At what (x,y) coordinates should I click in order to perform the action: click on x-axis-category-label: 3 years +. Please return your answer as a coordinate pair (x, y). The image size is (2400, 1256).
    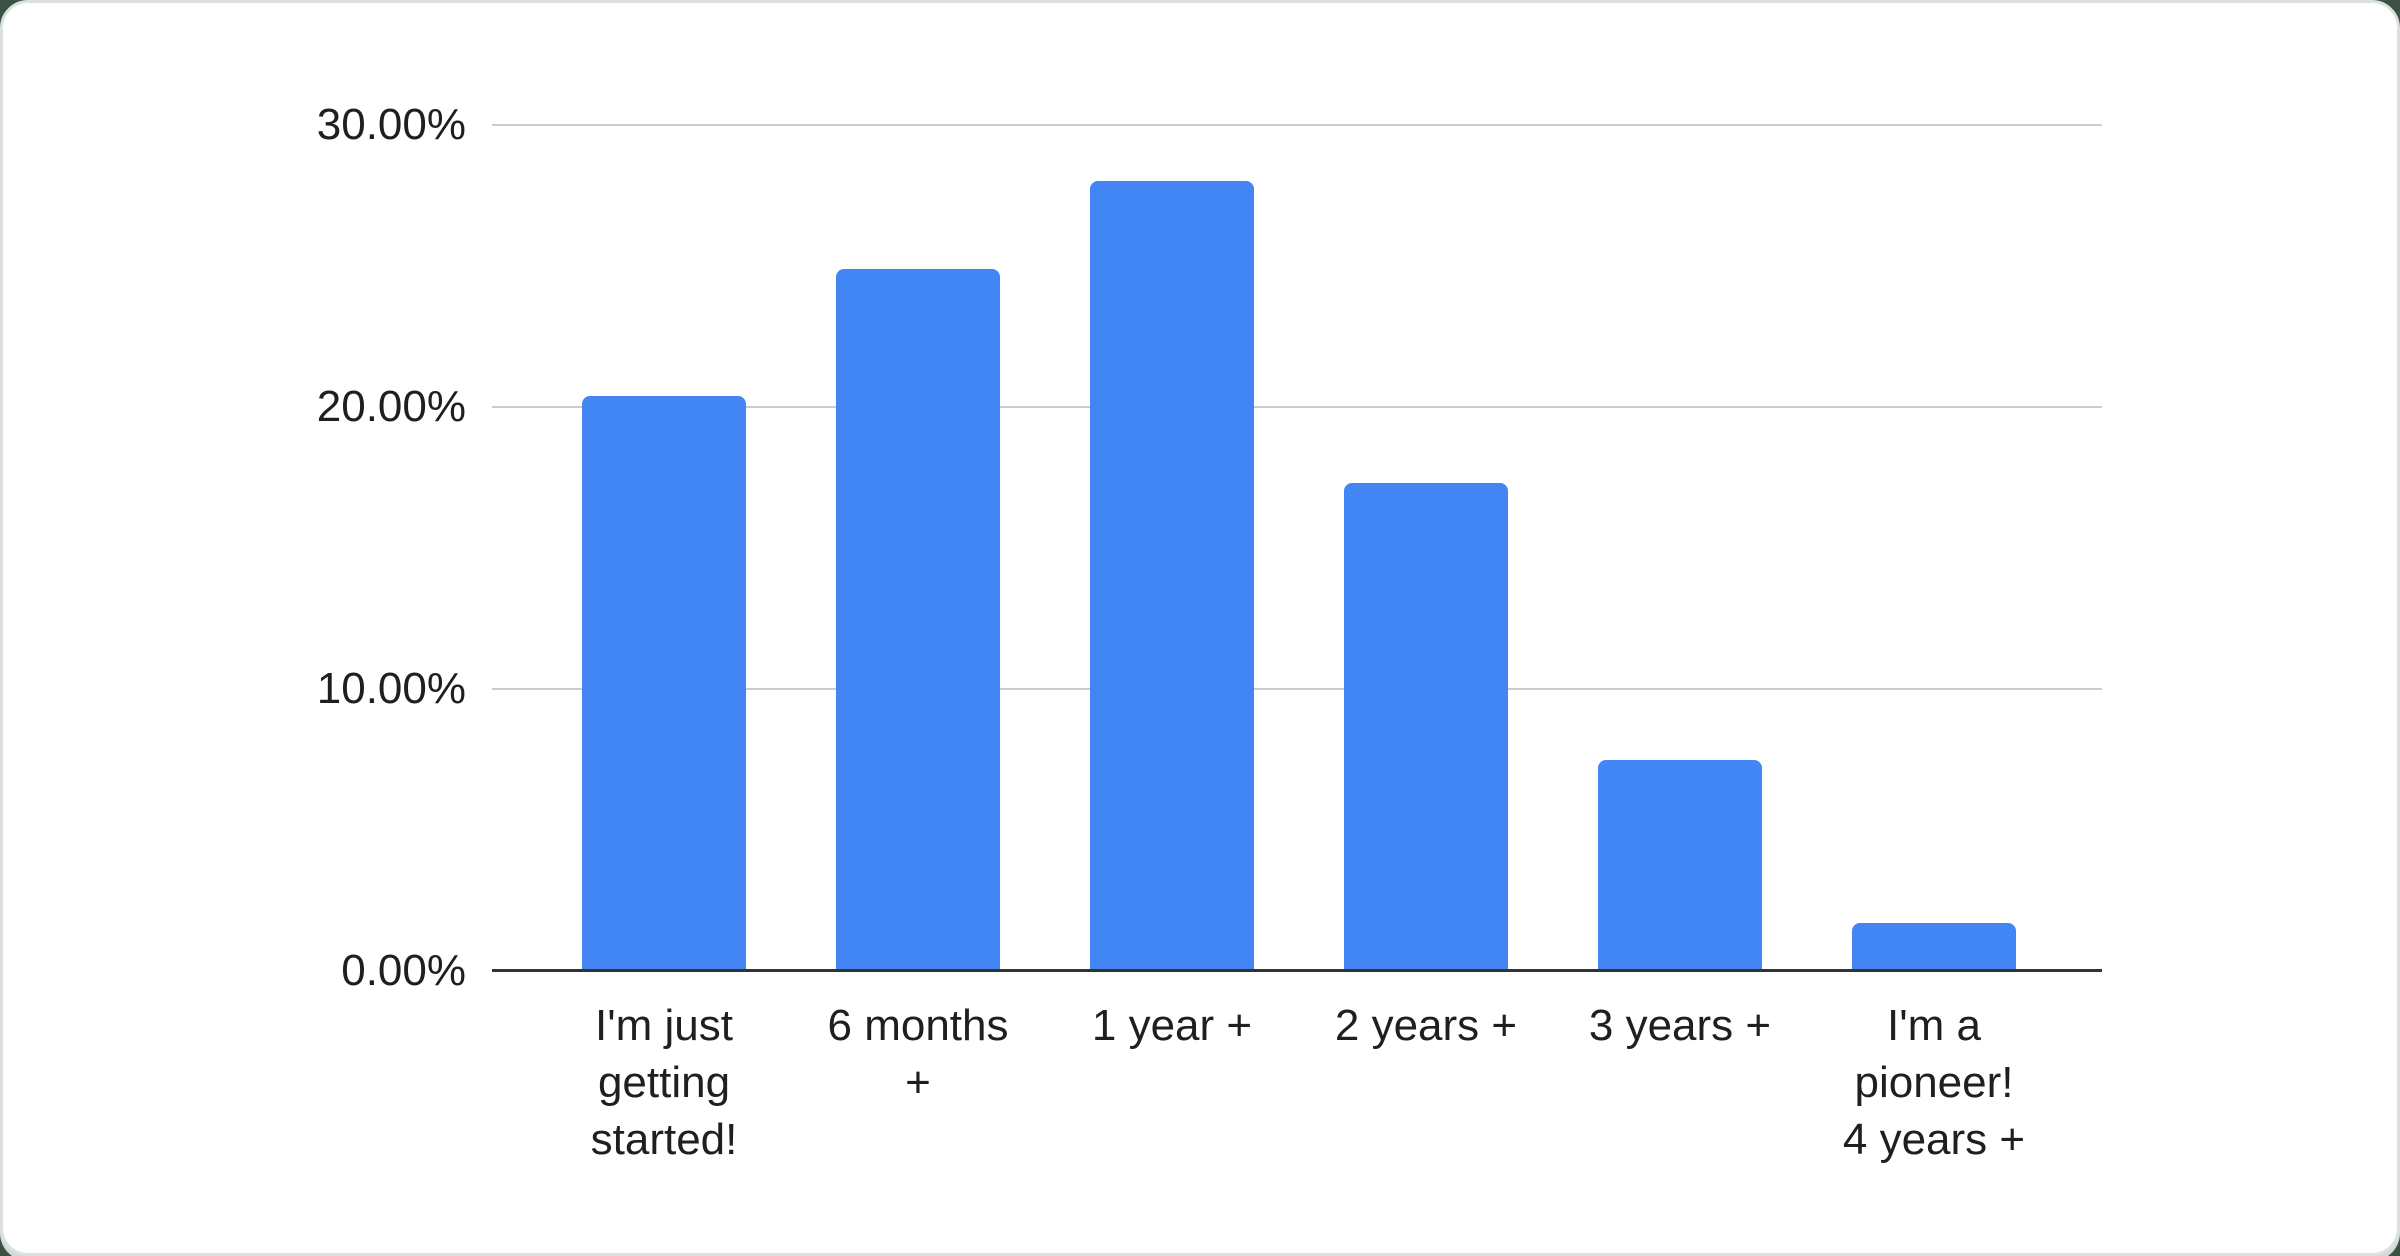
    Looking at the image, I should click on (1680, 1025).